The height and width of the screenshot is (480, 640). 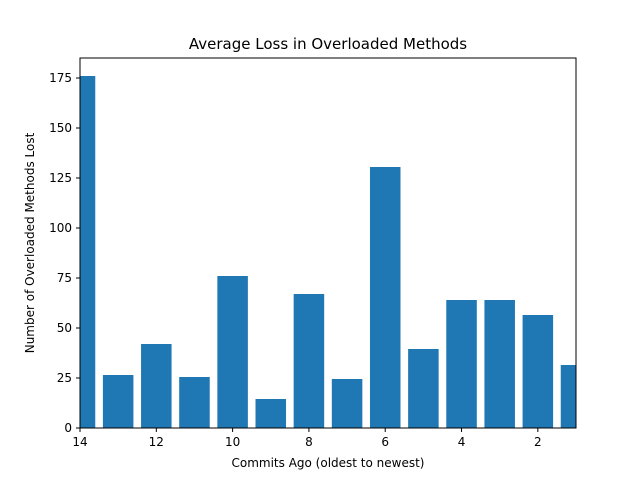 What do you see at coordinates (385, 442) in the screenshot?
I see `x-tick-label: 6` at bounding box center [385, 442].